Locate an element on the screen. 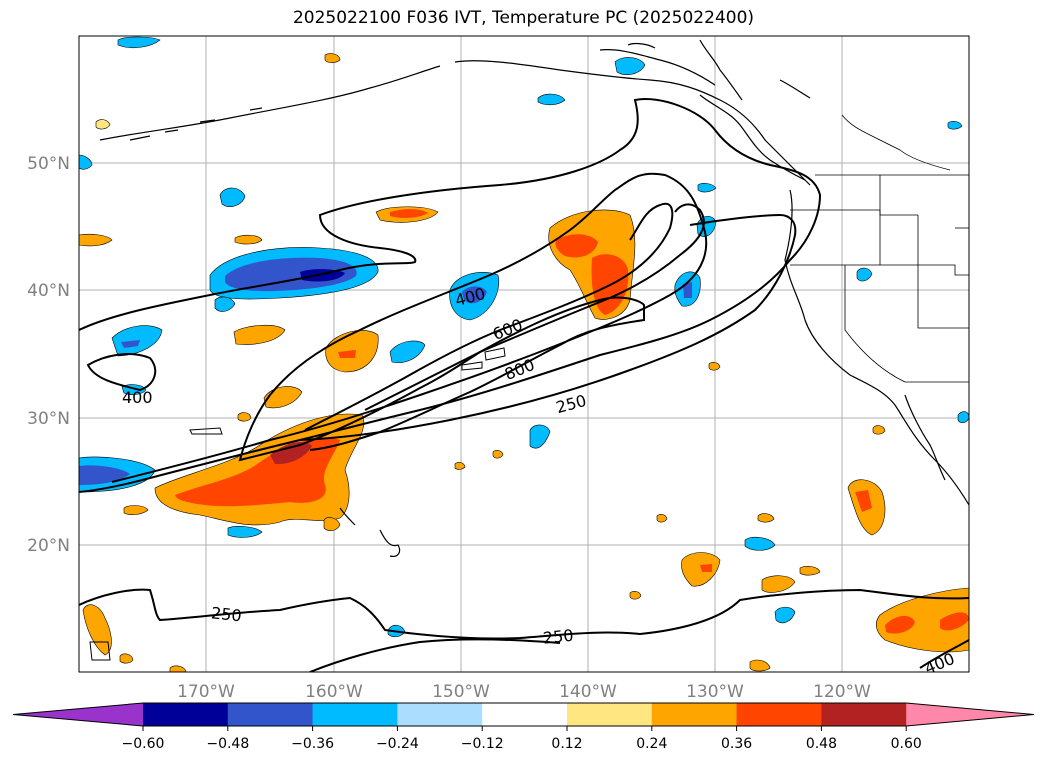 Image resolution: width=1047 pixels, height=765 pixels. colorbar-tick-label: 0.12 is located at coordinates (566, 744).